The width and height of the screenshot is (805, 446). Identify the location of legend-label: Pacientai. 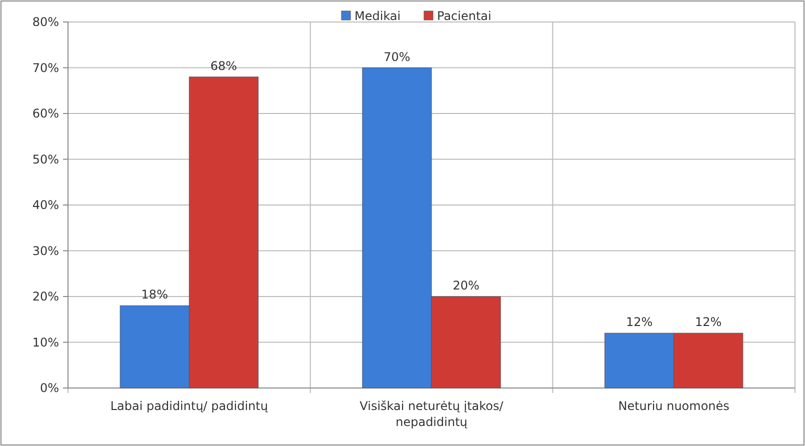
(464, 16).